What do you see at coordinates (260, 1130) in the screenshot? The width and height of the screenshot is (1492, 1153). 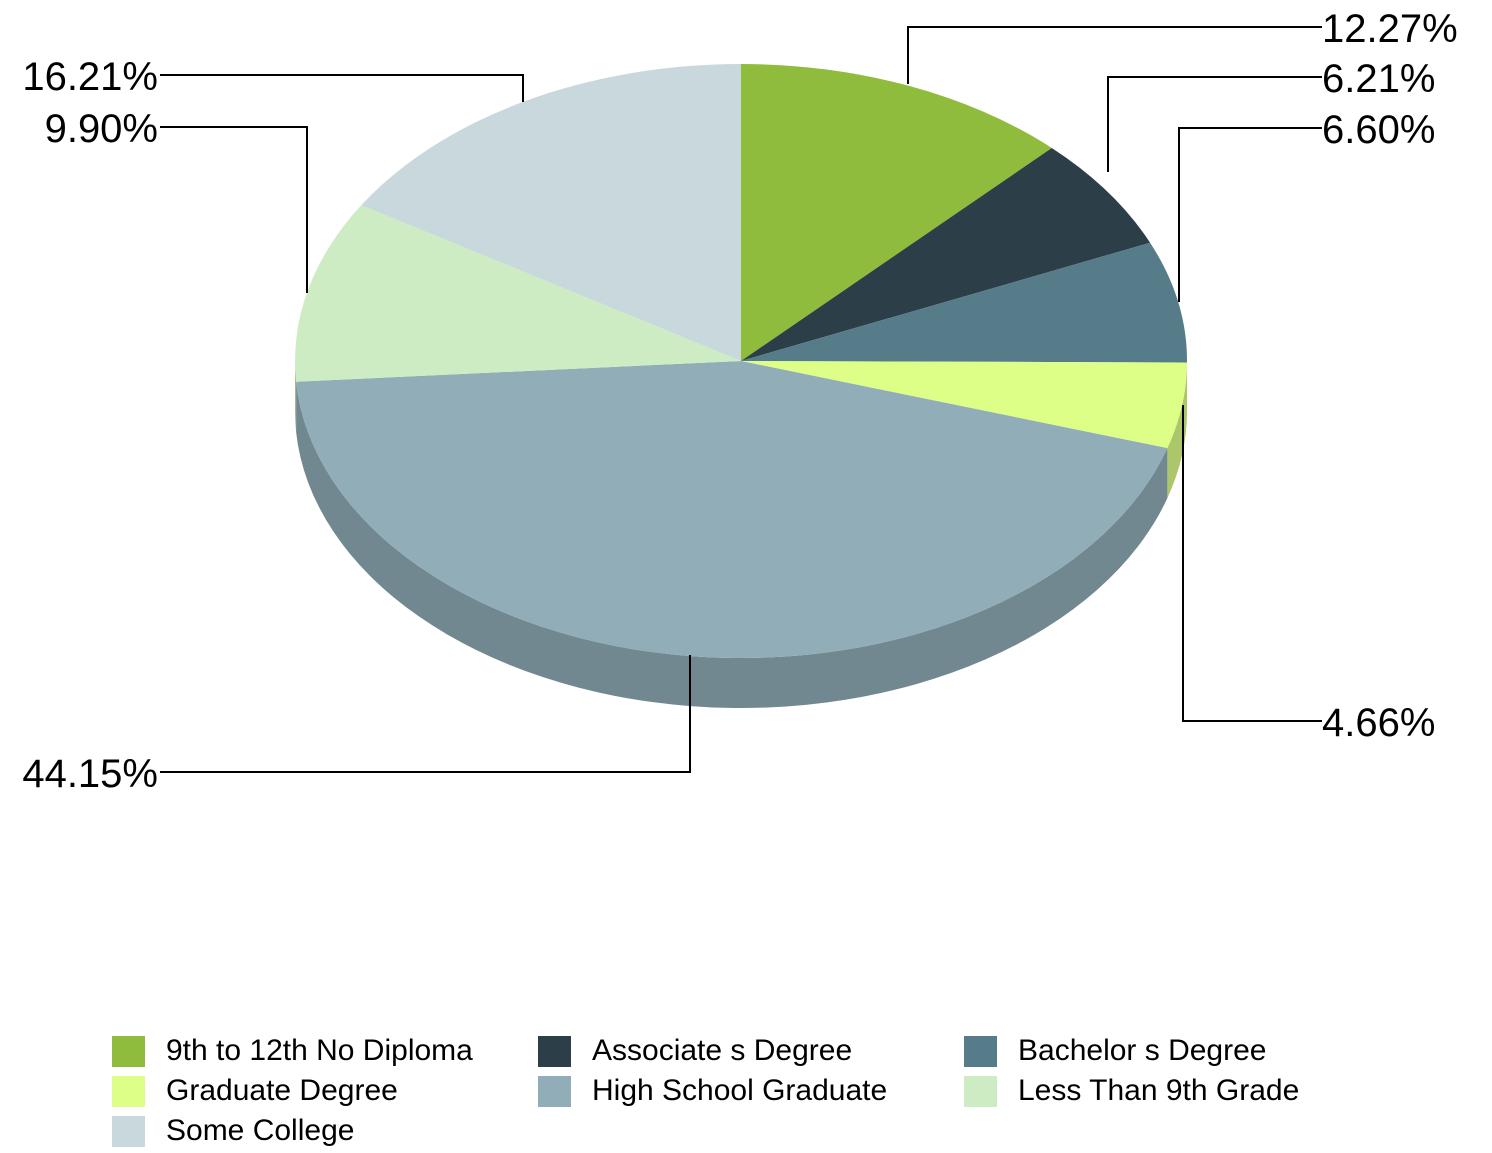 I see `legend-label: Some College` at bounding box center [260, 1130].